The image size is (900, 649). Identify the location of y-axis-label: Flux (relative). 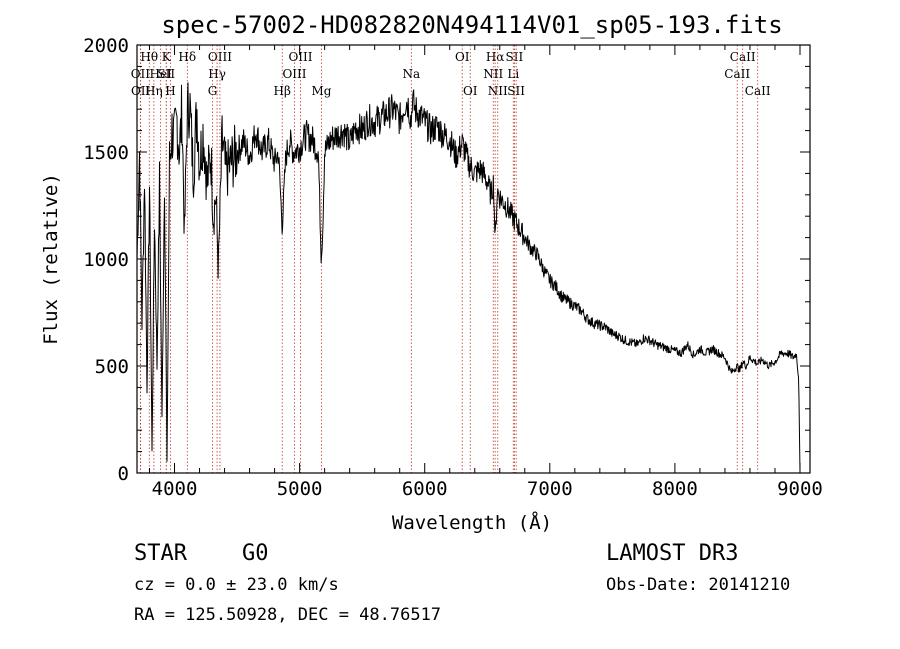
(51, 259).